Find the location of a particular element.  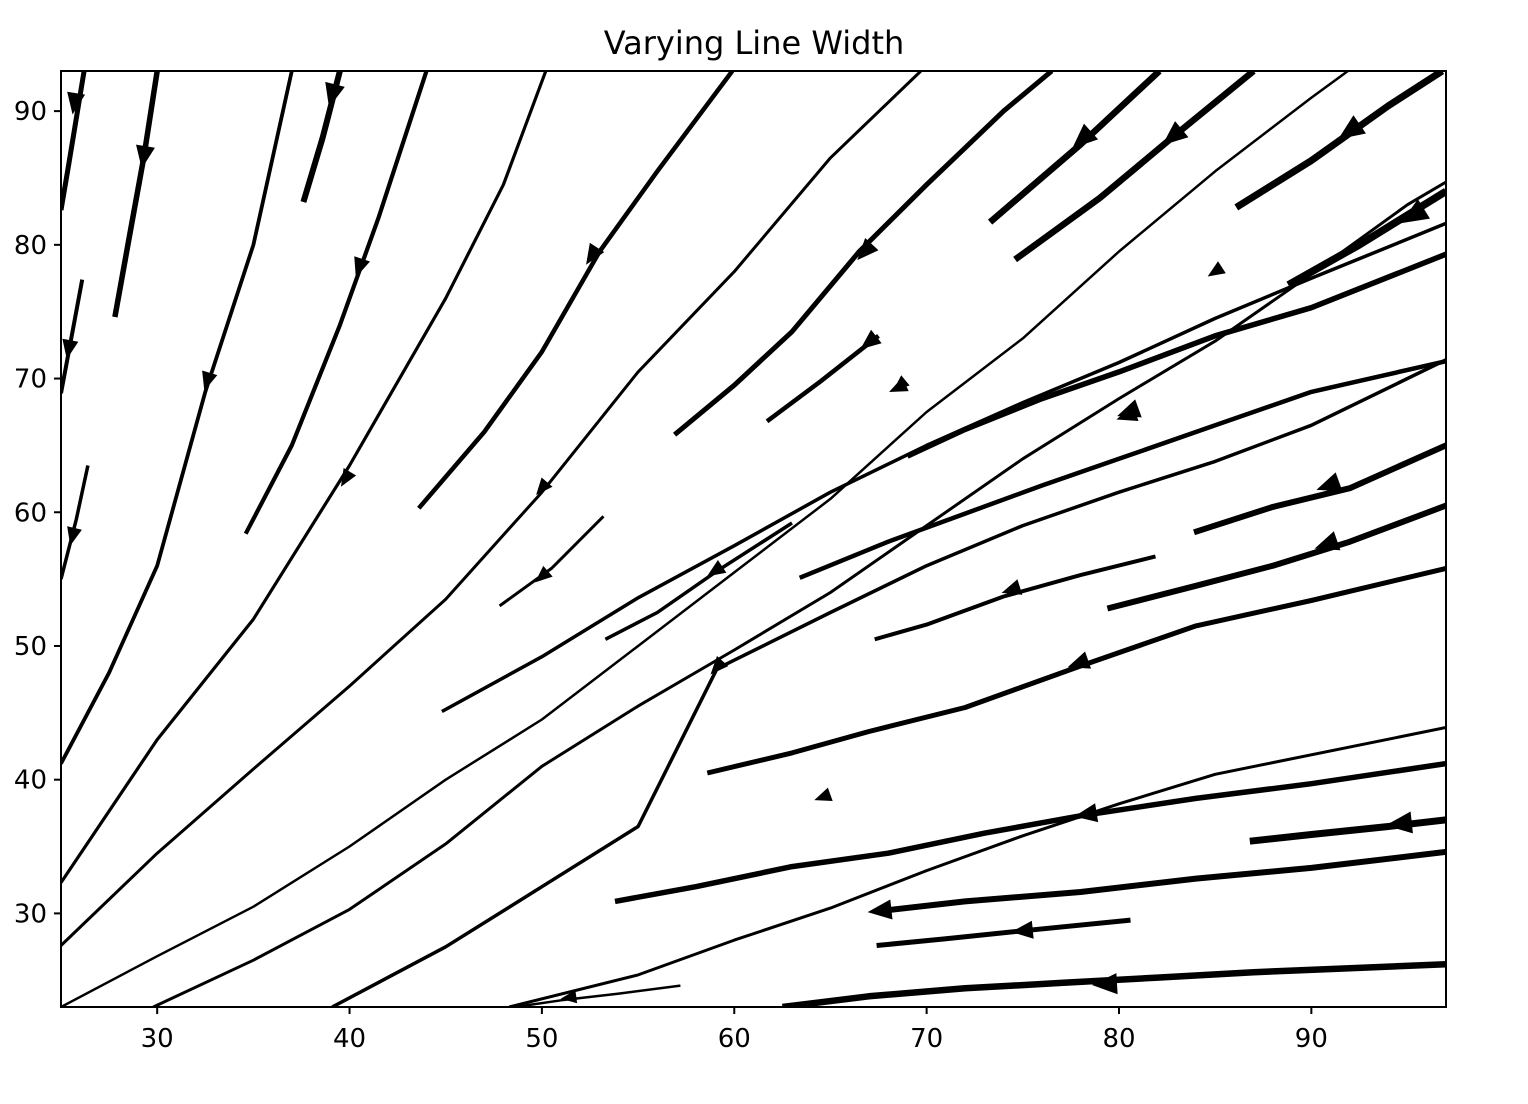

x-tick-label: 70 is located at coordinates (926, 1039).